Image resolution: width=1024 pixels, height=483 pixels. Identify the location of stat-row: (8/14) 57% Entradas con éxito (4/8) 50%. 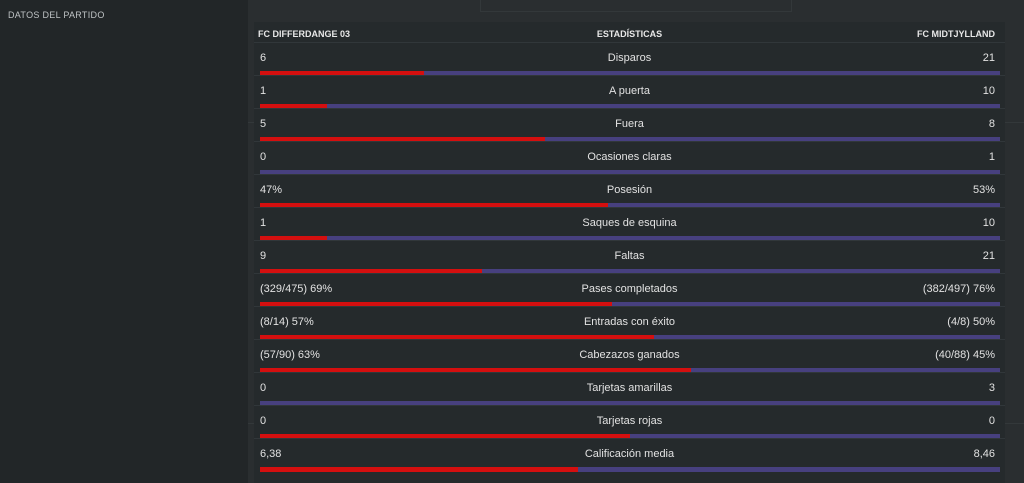
(629, 323).